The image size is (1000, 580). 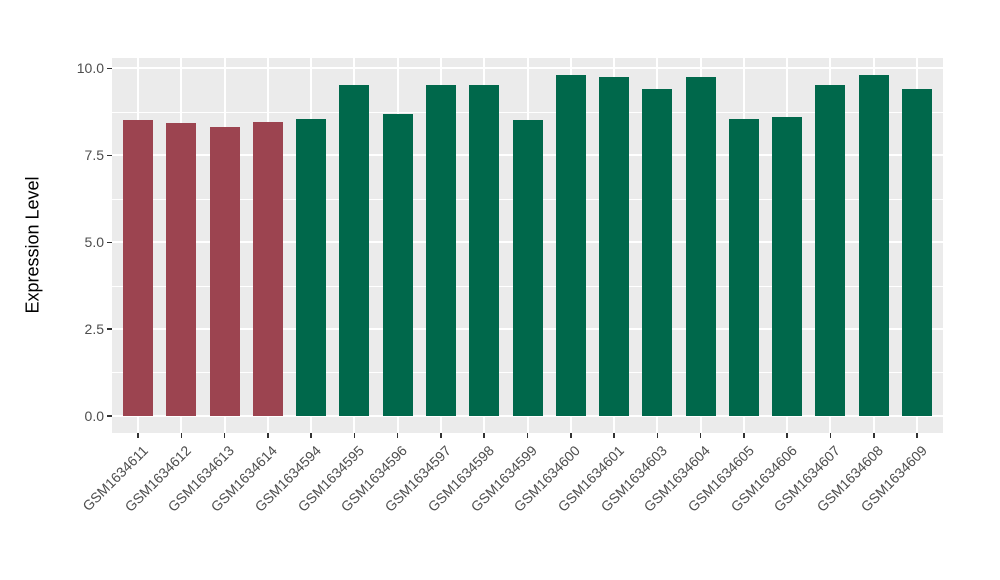 What do you see at coordinates (700, 246) in the screenshot?
I see `bar-GSM1634604` at bounding box center [700, 246].